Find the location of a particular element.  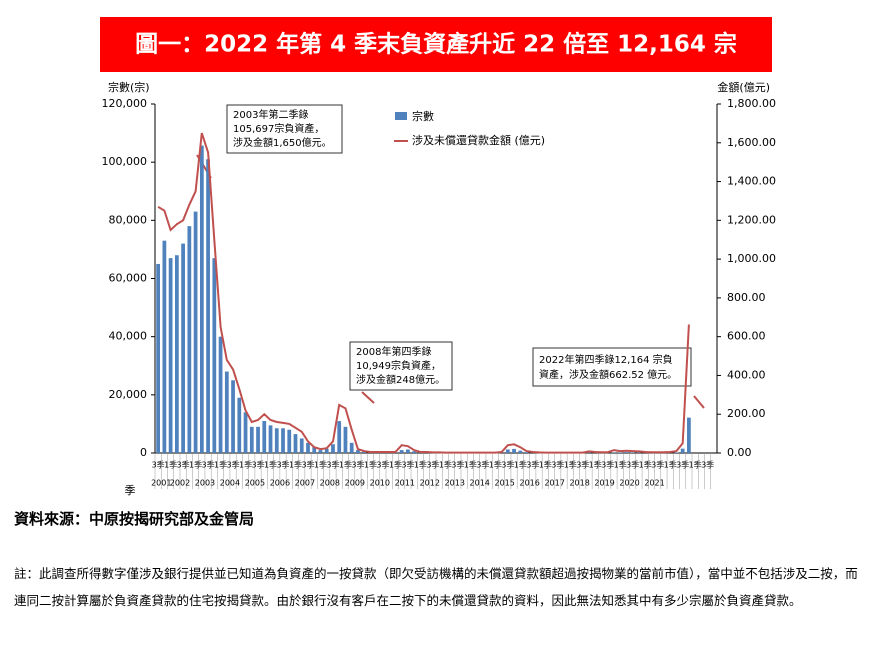

x-year-label: 2015 is located at coordinates (505, 483).